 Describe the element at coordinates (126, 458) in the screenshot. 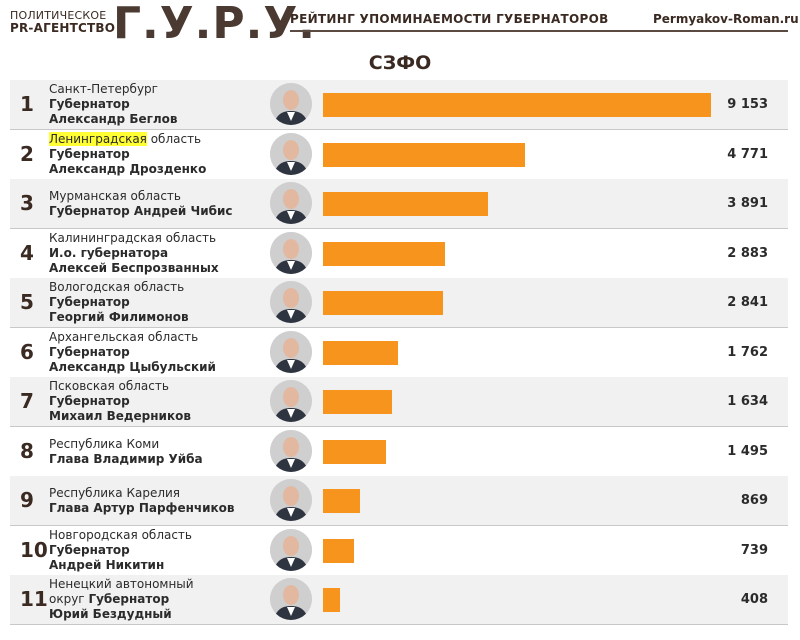

I see `governor-title: Глава Владимир Уйба` at that location.